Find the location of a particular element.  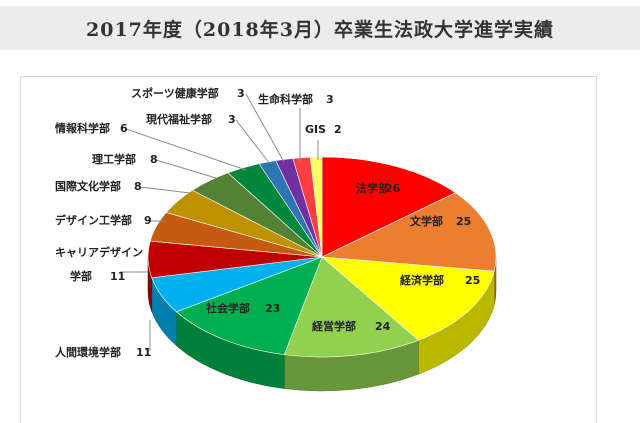

slice-value-デザイン工学部: 9 is located at coordinates (148, 220).